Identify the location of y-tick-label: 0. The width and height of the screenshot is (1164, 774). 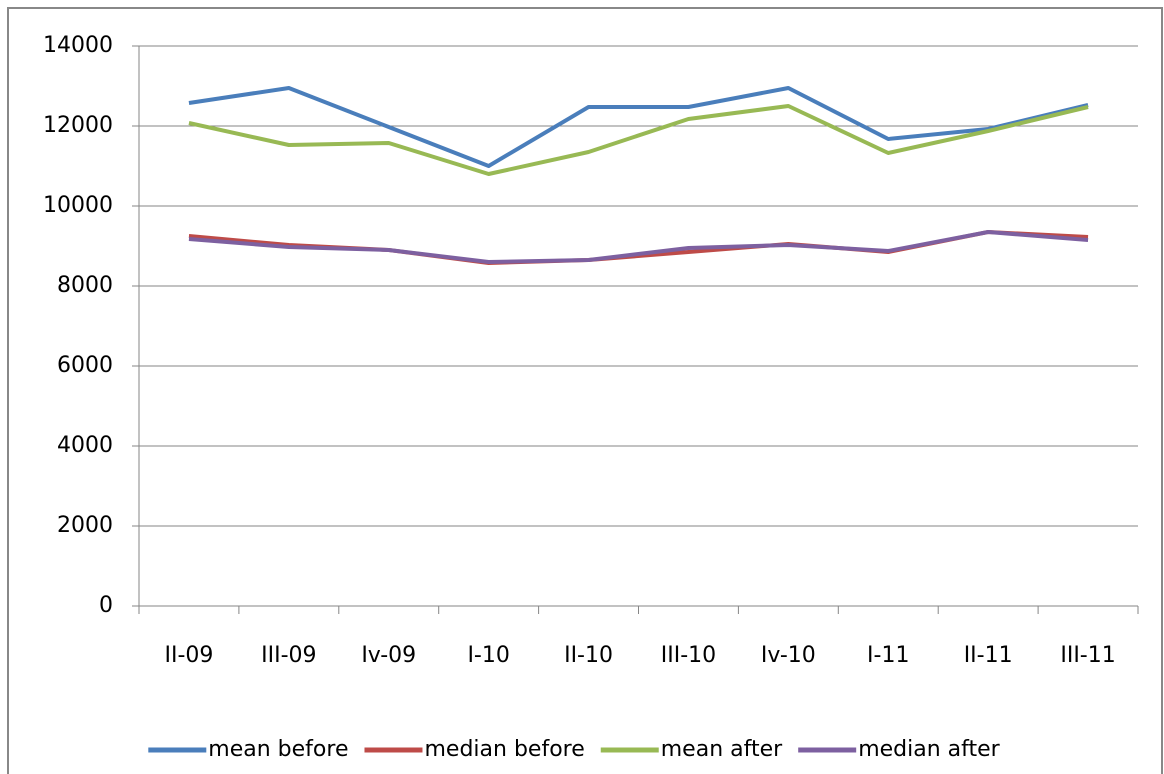
(106, 605).